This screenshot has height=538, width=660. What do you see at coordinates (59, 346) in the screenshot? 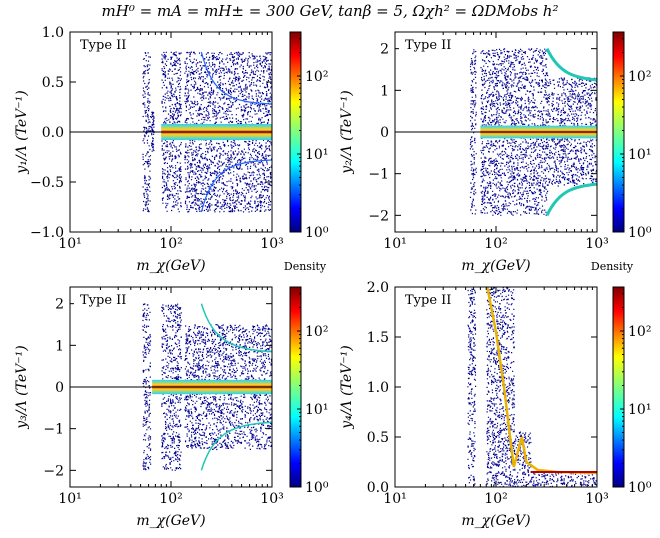
I see `y-tick-label: 1` at bounding box center [59, 346].